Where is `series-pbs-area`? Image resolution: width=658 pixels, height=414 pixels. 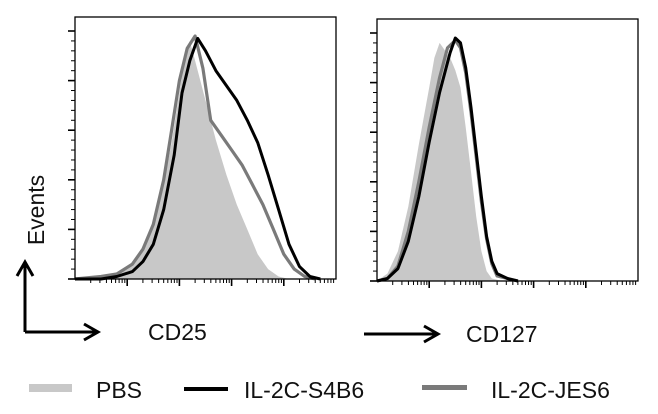
series-pbs-area is located at coordinates (440, 162).